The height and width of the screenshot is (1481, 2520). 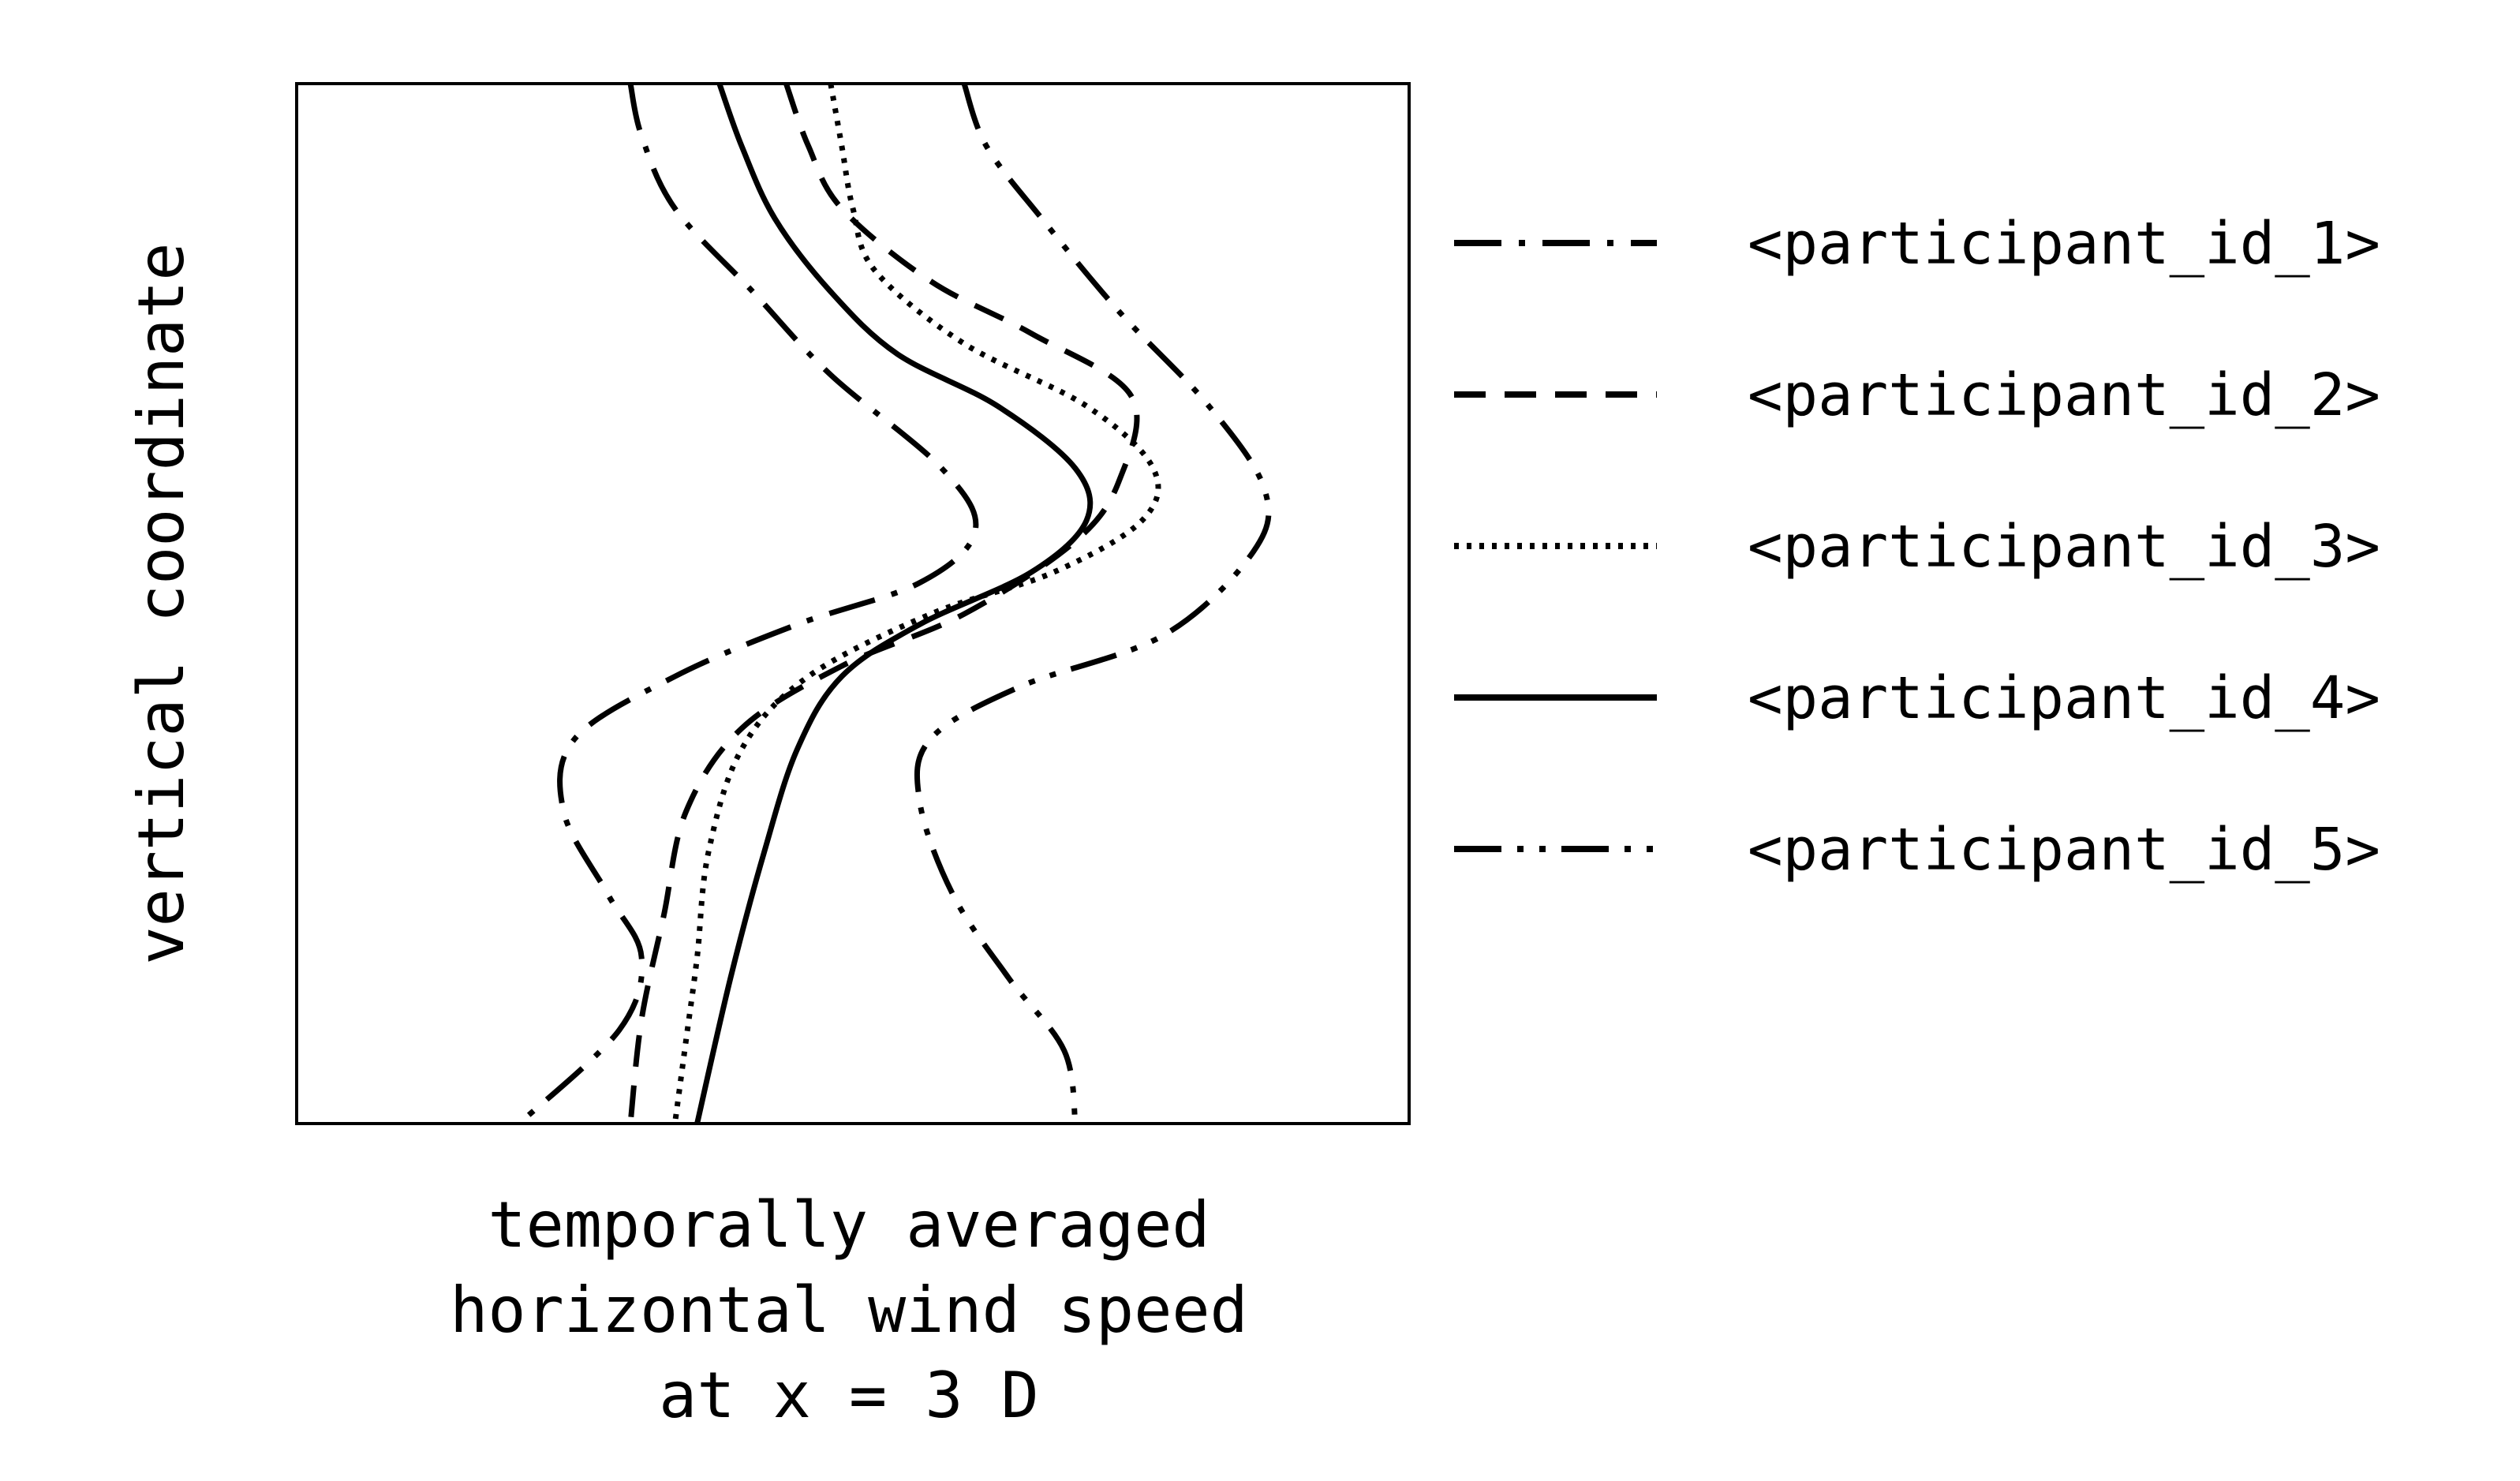 I want to click on y-axis-label: vertical coordinate, so click(x=161, y=603).